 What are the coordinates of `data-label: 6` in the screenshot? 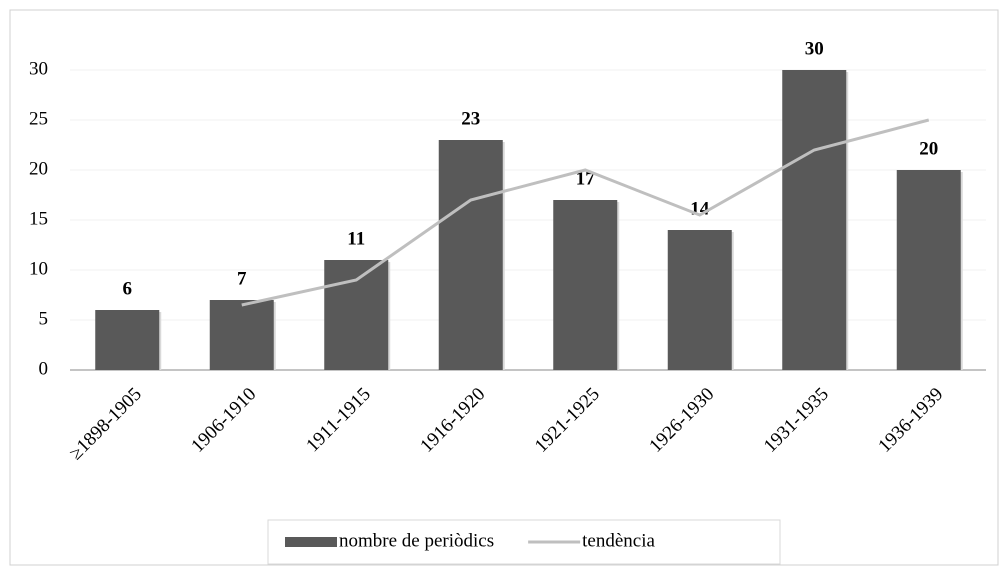 It's located at (128, 288).